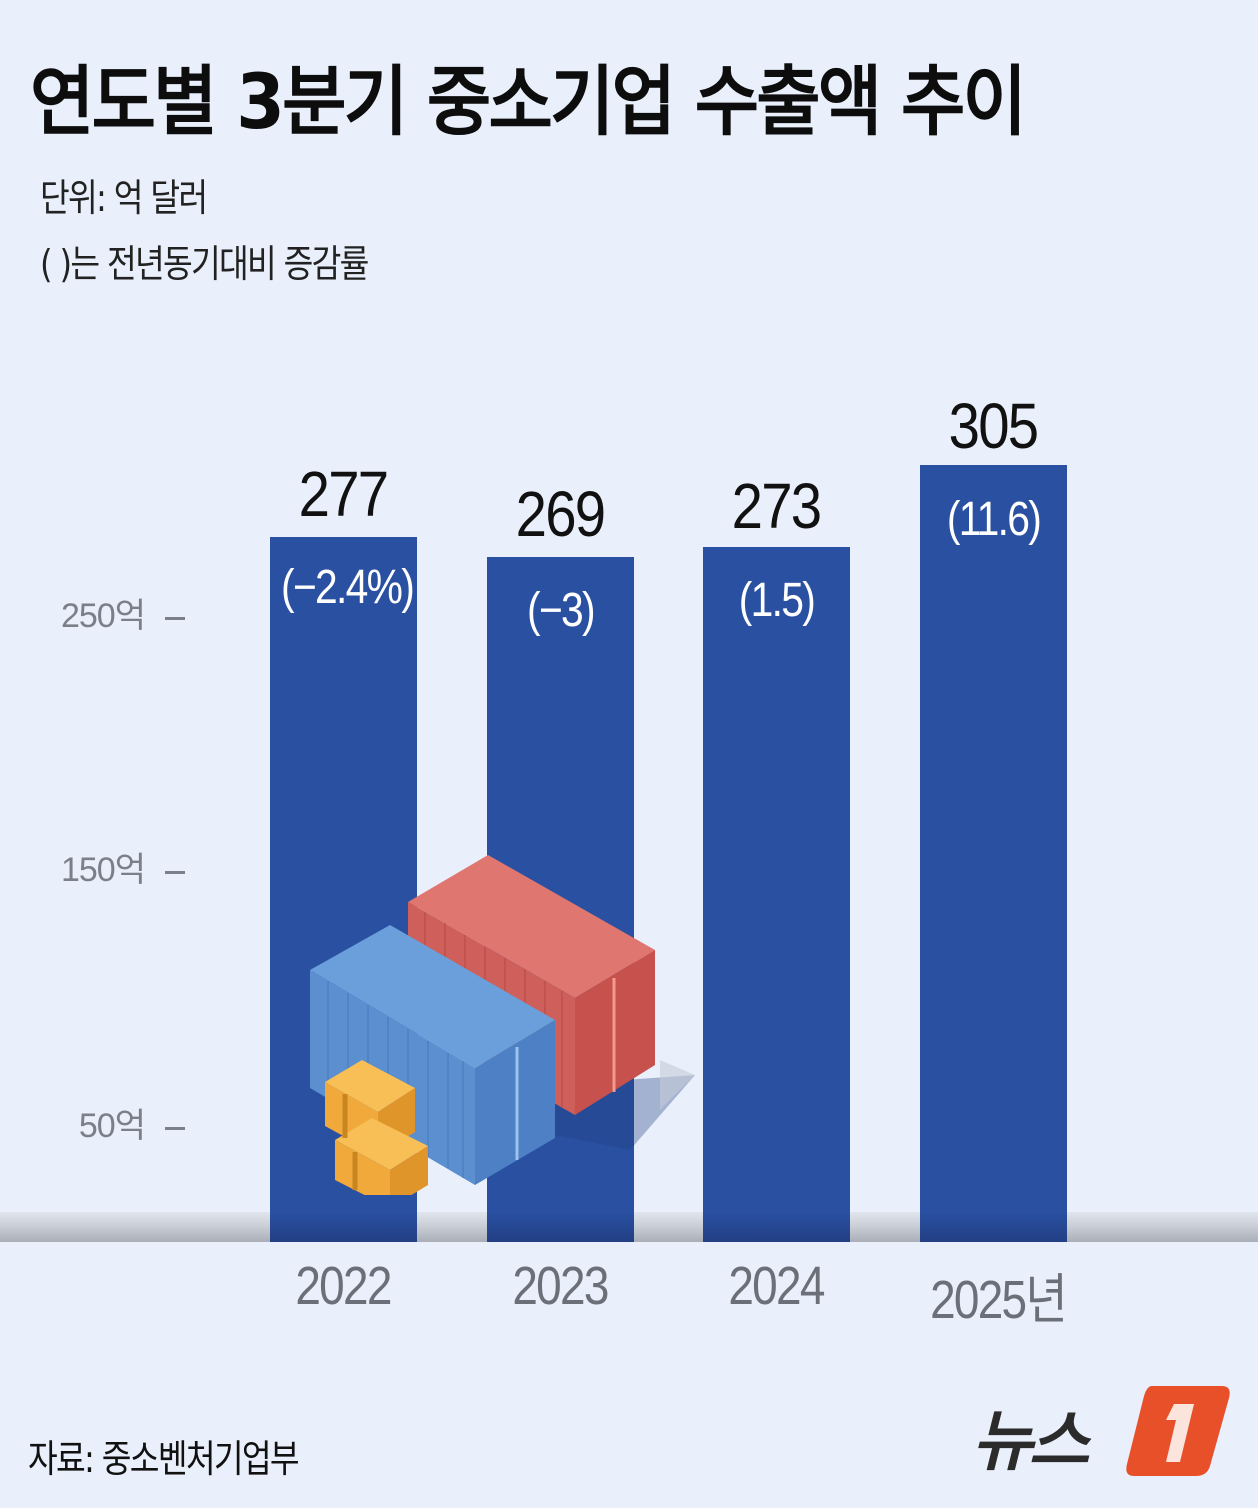 The image size is (1258, 1508). Describe the element at coordinates (343, 494) in the screenshot. I see `value-label-2022: 277` at that location.